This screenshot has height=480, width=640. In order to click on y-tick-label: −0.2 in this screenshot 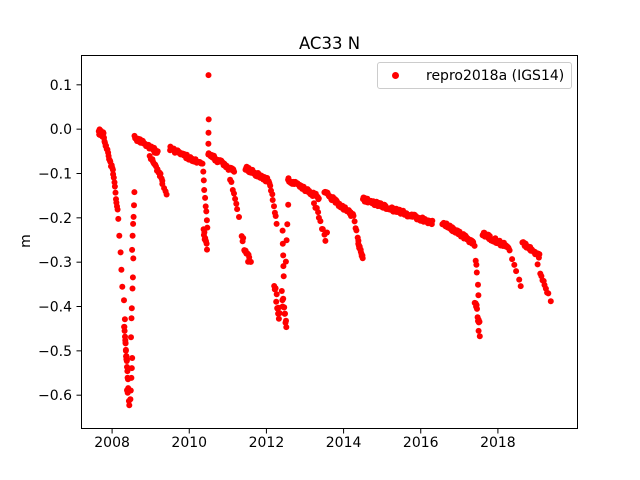, I will do `click(55, 219)`.